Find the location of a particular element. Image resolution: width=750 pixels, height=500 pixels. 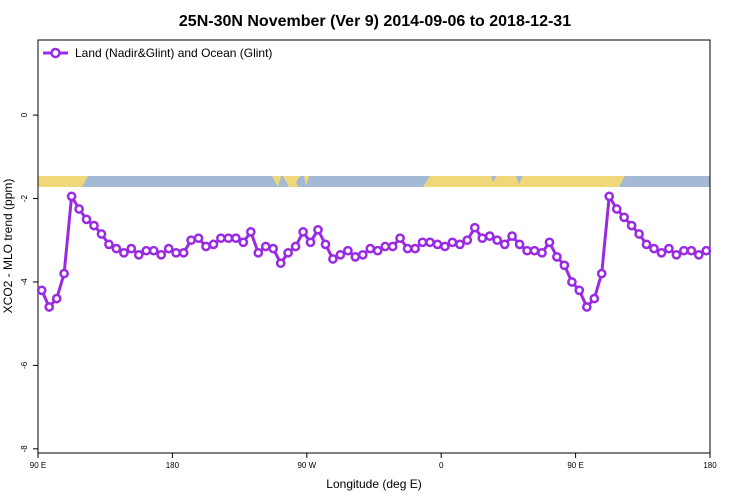

y-tick-label: -6 is located at coordinates (24, 365).